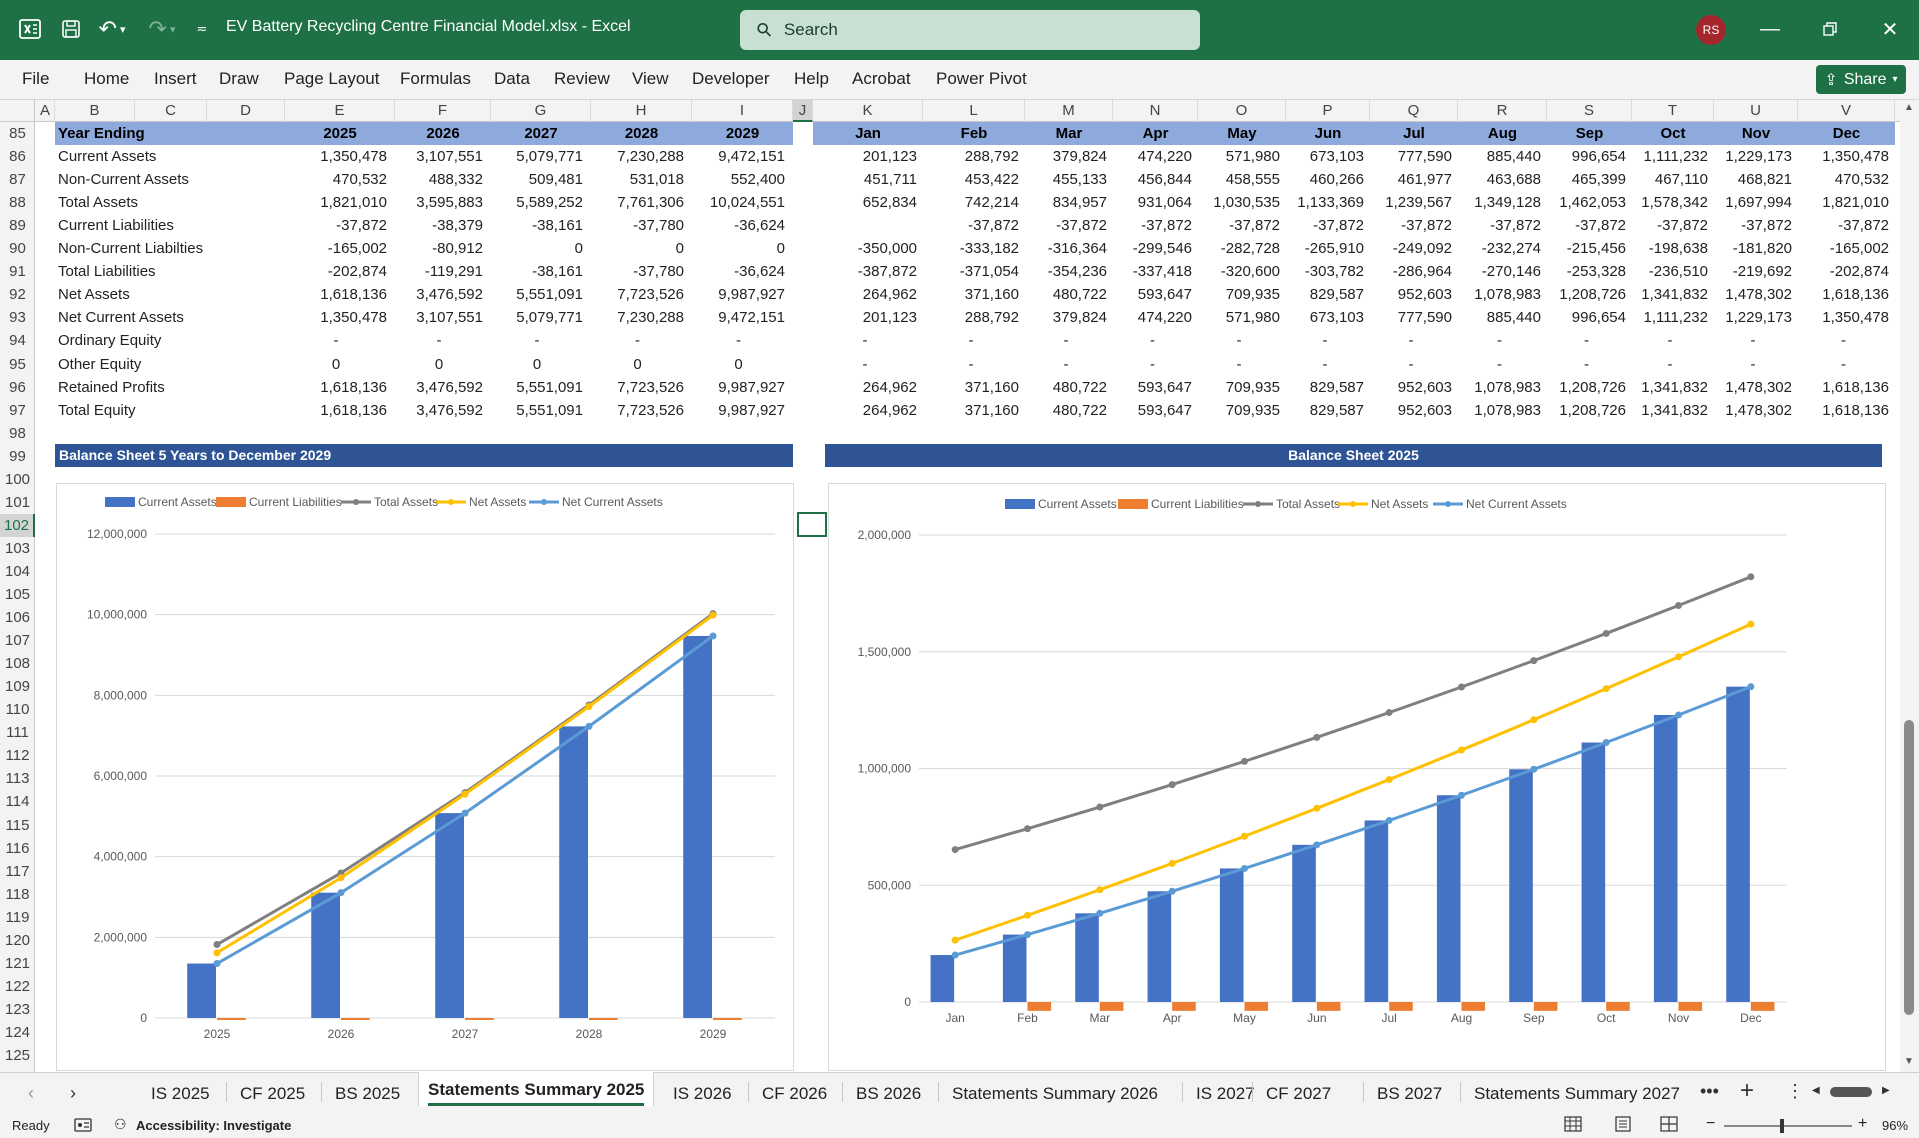 This screenshot has height=1138, width=1919. What do you see at coordinates (1859, 272) in the screenshot?
I see `cell-monthly: -202,874` at bounding box center [1859, 272].